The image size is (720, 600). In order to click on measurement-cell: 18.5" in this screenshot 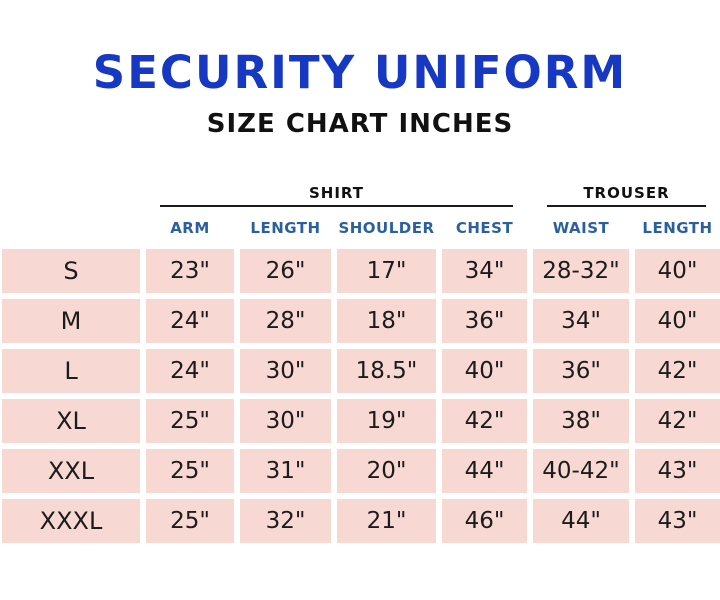, I will do `click(386, 371)`.